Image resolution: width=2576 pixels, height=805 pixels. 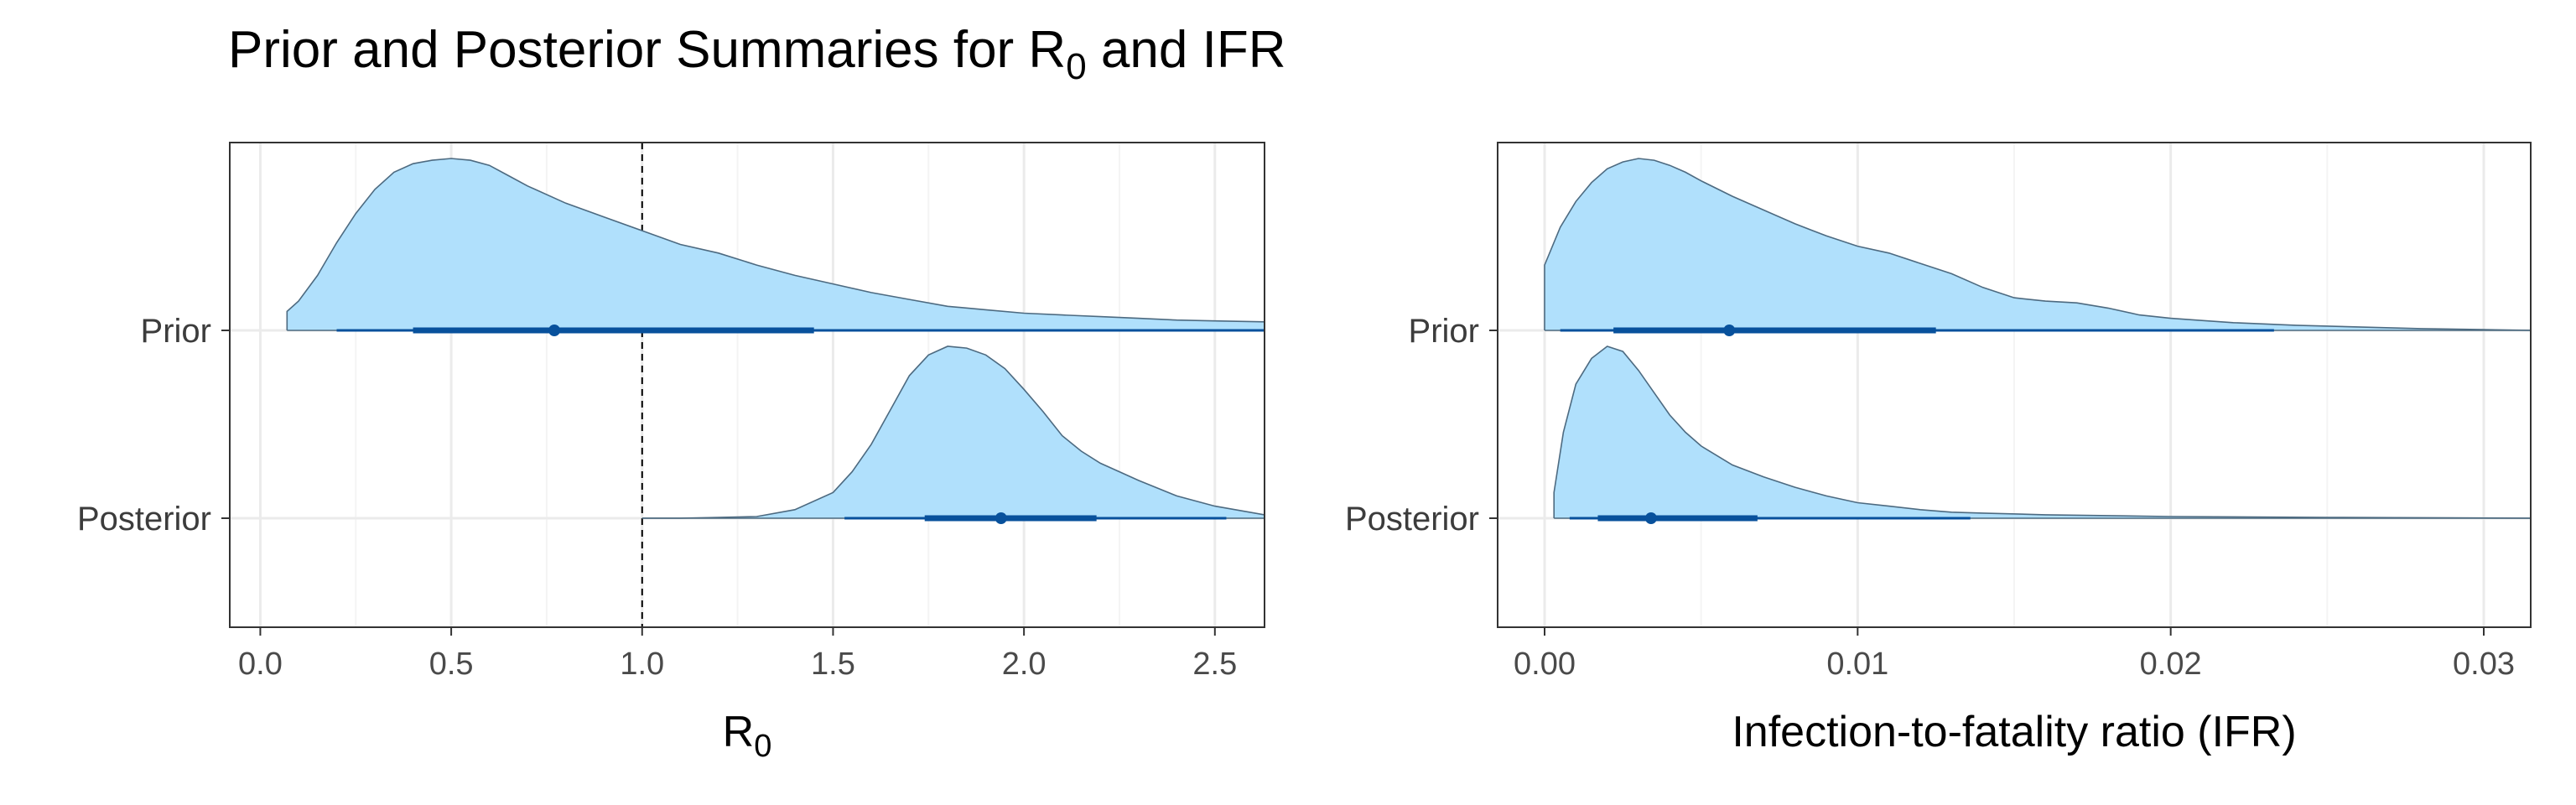 I want to click on chart-title-text: Prior and Posterior Summaries for R, so click(x=647, y=50).